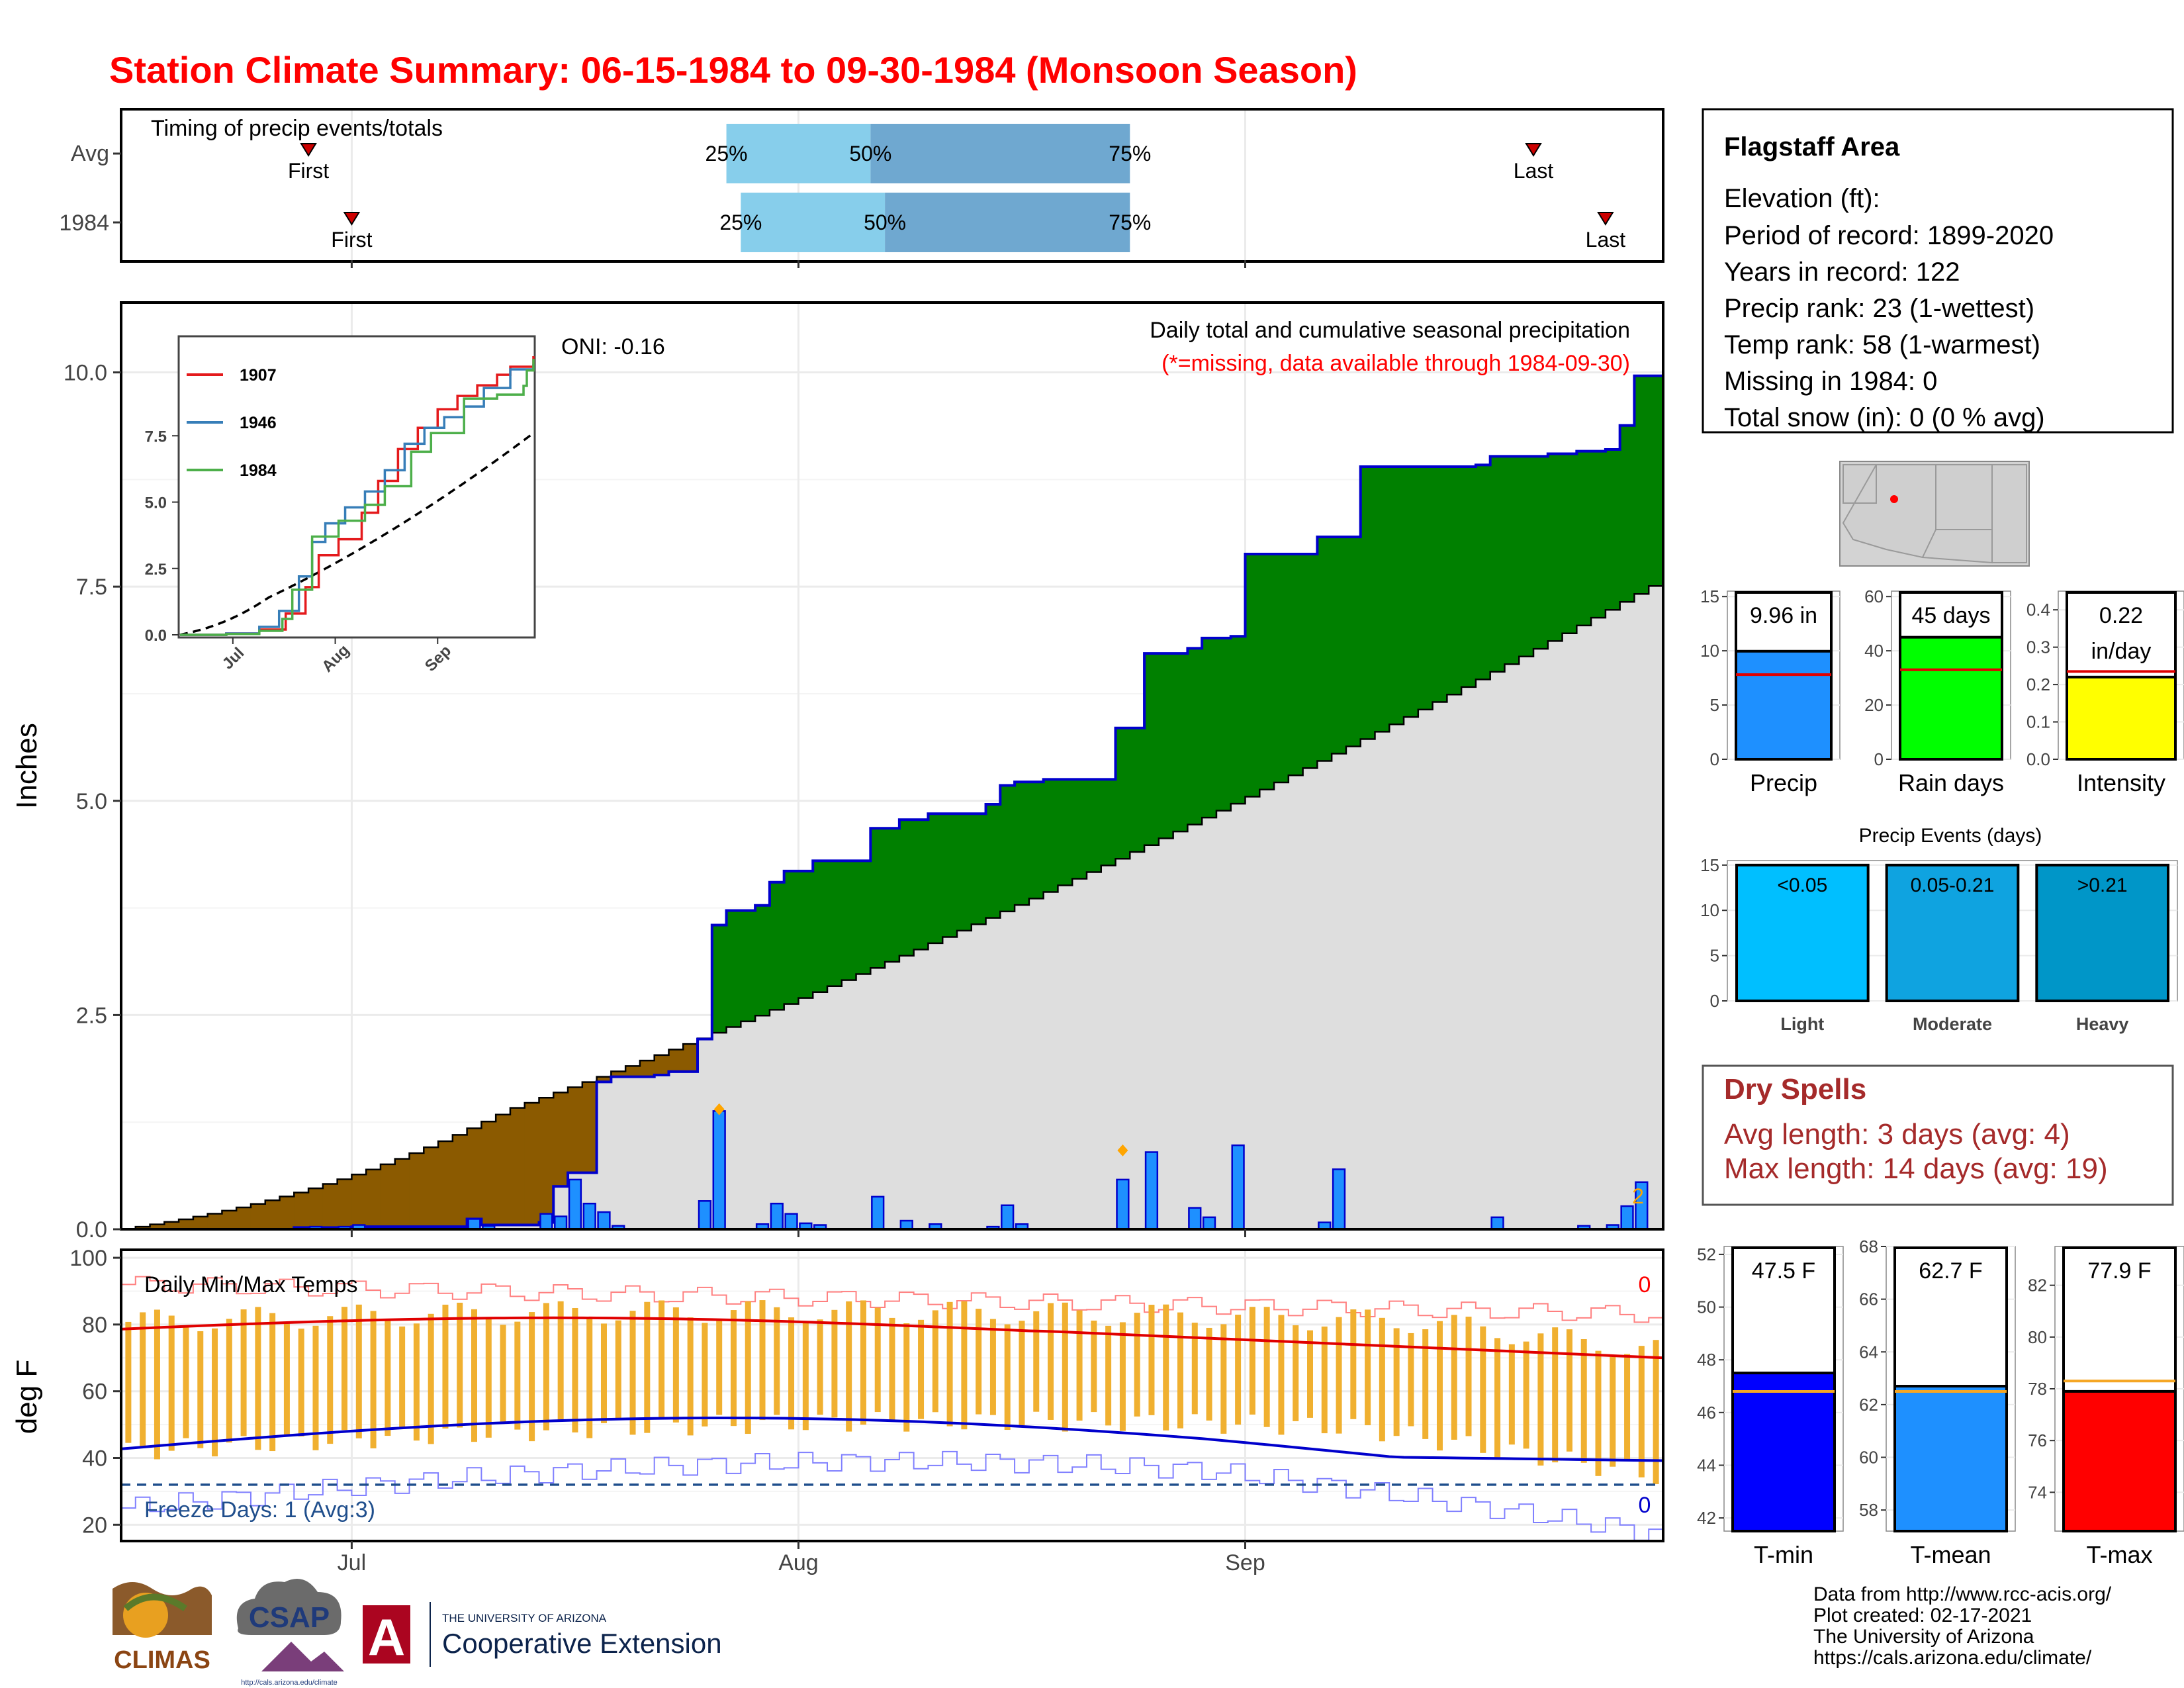 This screenshot has width=2184, height=1688. What do you see at coordinates (297, 128) in the screenshot?
I see `timing-panel-label: Timing of precip events/totals` at bounding box center [297, 128].